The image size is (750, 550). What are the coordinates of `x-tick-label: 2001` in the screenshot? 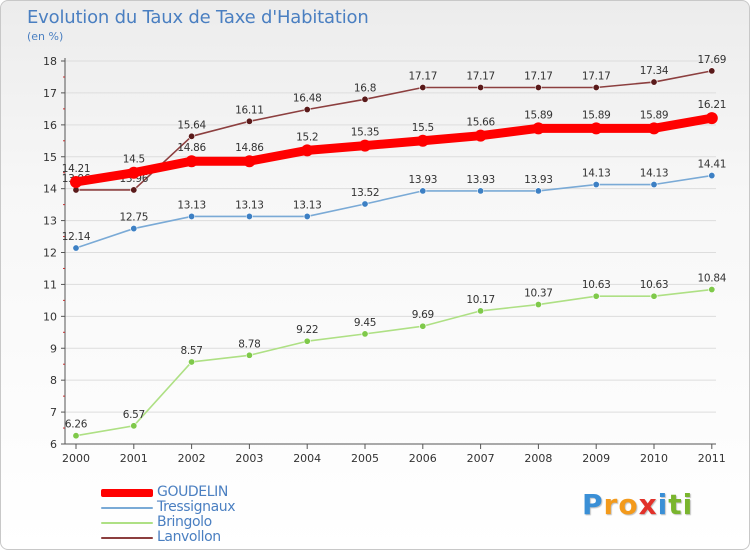 It's located at (134, 458).